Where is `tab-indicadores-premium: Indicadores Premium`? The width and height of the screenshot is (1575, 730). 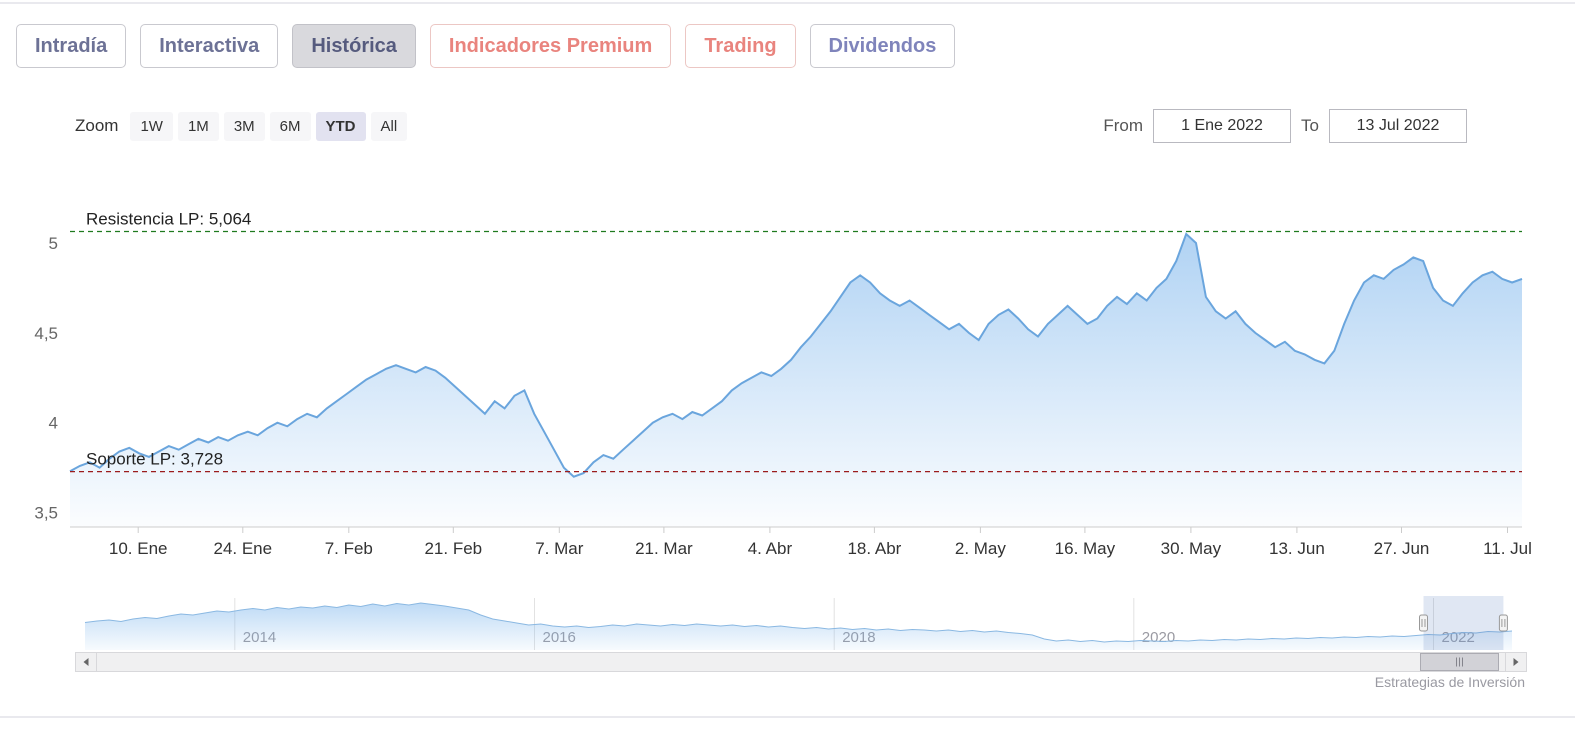
tab-indicadores-premium: Indicadores Premium is located at coordinates (550, 46).